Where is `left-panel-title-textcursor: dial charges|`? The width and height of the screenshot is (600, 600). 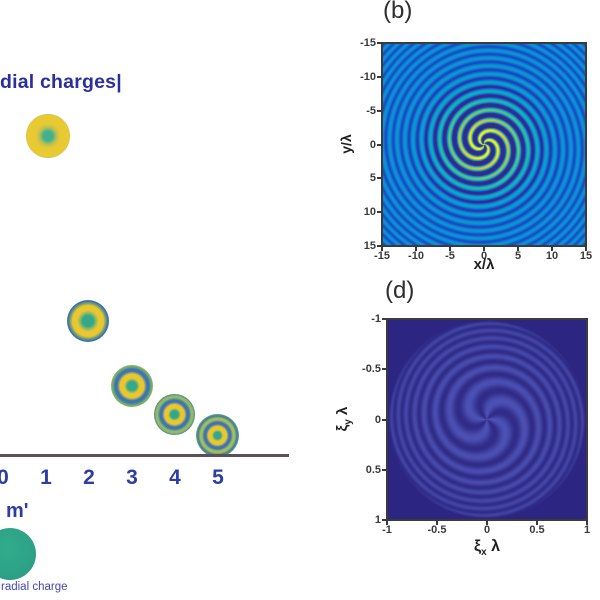 left-panel-title-textcursor: dial charges| is located at coordinates (61, 82).